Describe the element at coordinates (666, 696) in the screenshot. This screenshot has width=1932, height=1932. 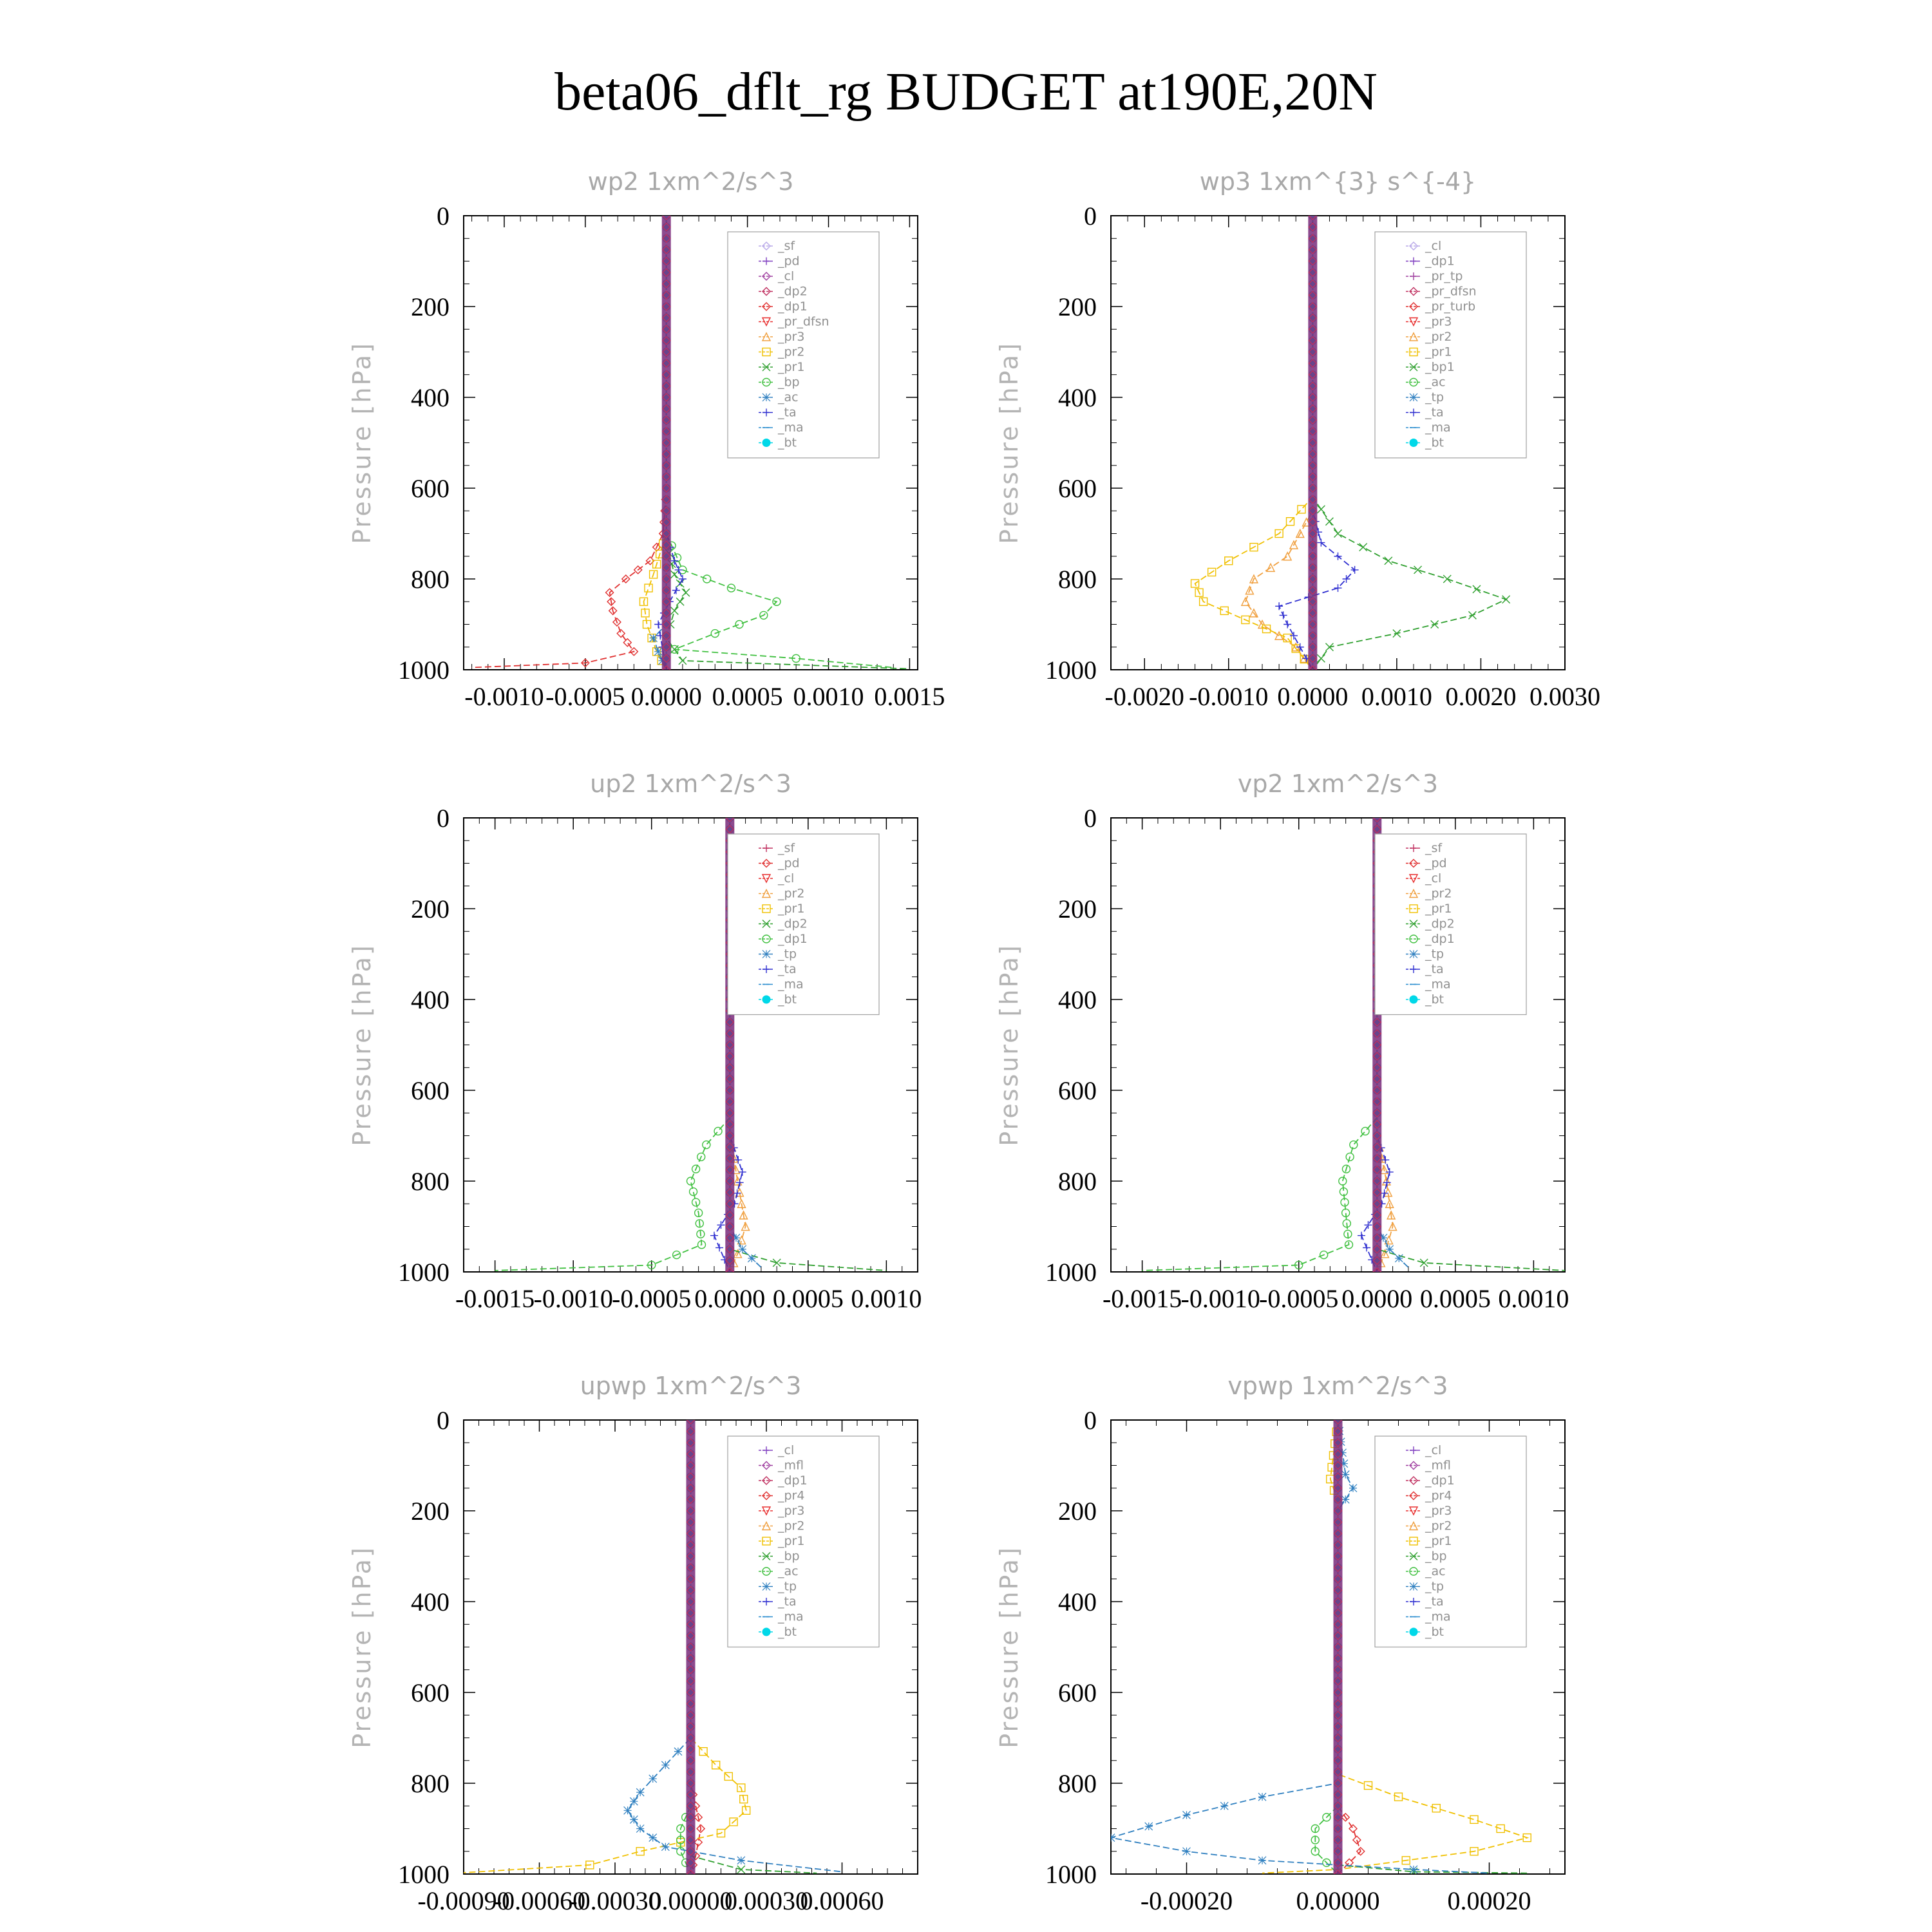
I see `x-tick-label: 0.0000` at that location.